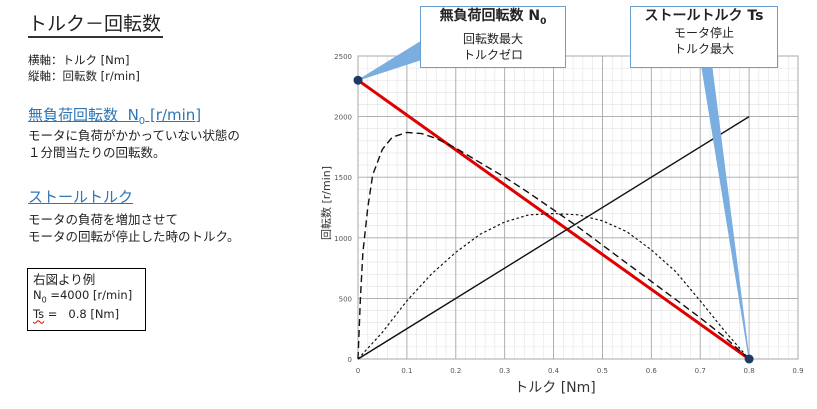 The height and width of the screenshot is (409, 817). Describe the element at coordinates (326, 203) in the screenshot. I see `y-axis-label: 回転数 [r/min]` at that location.